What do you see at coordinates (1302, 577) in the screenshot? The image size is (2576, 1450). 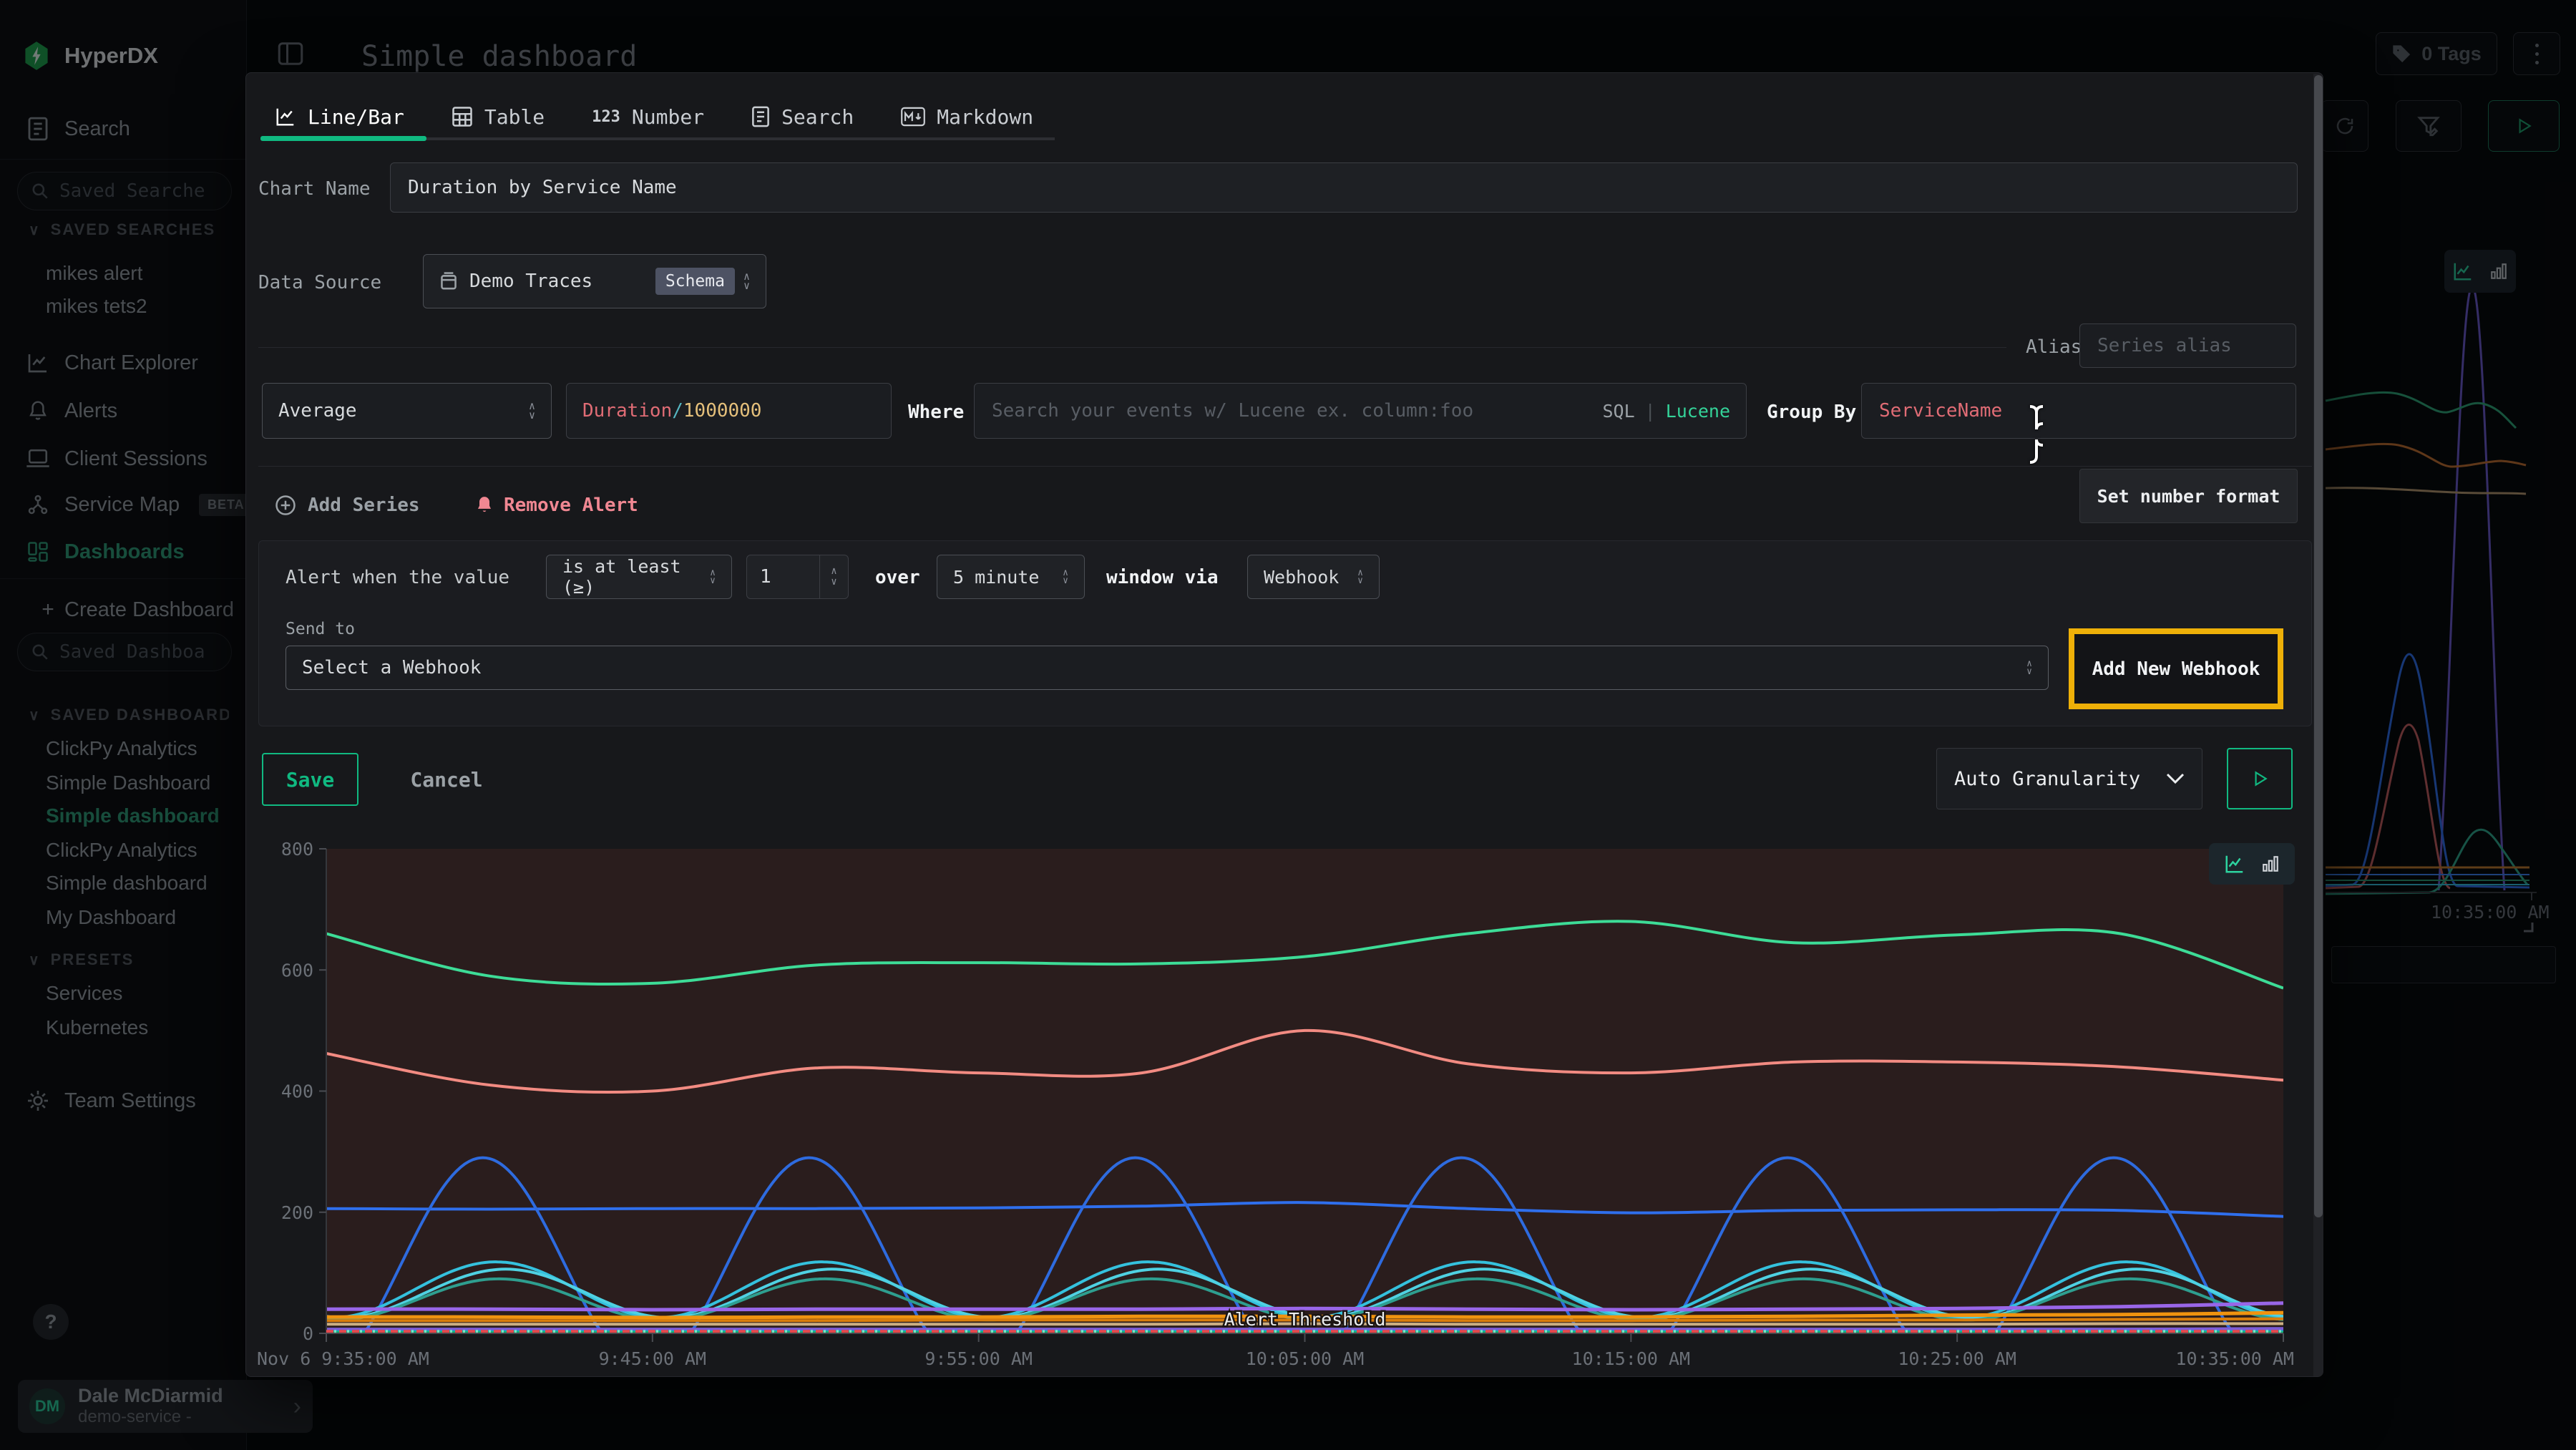 I see `alert-channel-value: Webhook` at bounding box center [1302, 577].